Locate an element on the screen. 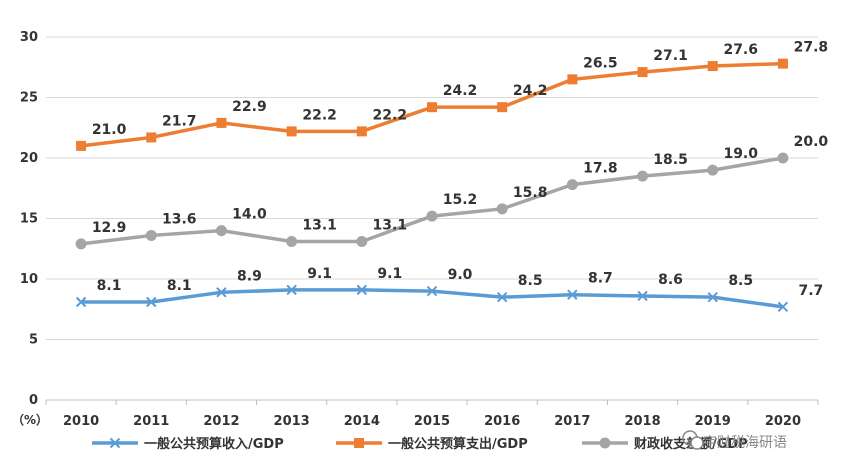 This screenshot has height=470, width=859. data-label: 26.5 is located at coordinates (600, 63).